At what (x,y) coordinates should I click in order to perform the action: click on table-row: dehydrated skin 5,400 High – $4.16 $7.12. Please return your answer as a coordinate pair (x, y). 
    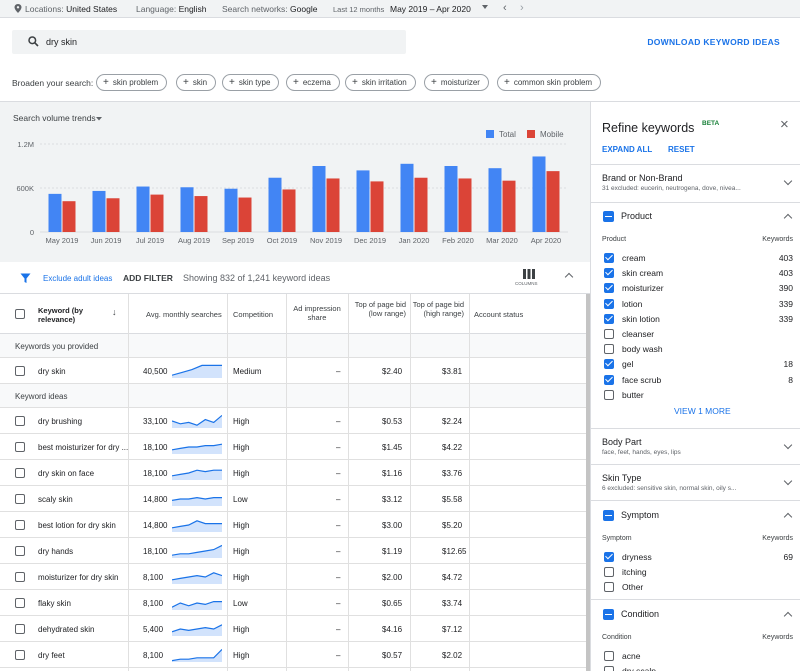
    Looking at the image, I should click on (293, 629).